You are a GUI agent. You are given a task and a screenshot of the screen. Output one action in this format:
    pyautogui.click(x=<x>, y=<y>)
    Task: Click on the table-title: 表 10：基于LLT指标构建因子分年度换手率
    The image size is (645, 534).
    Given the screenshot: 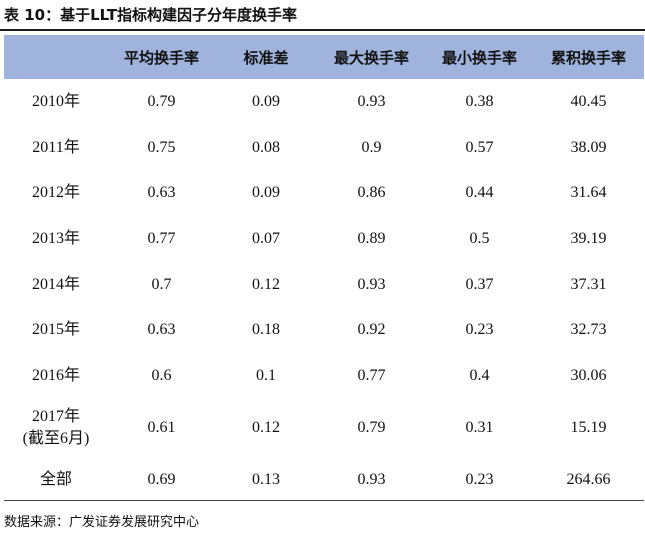 What is the action you would take?
    pyautogui.click(x=150, y=15)
    